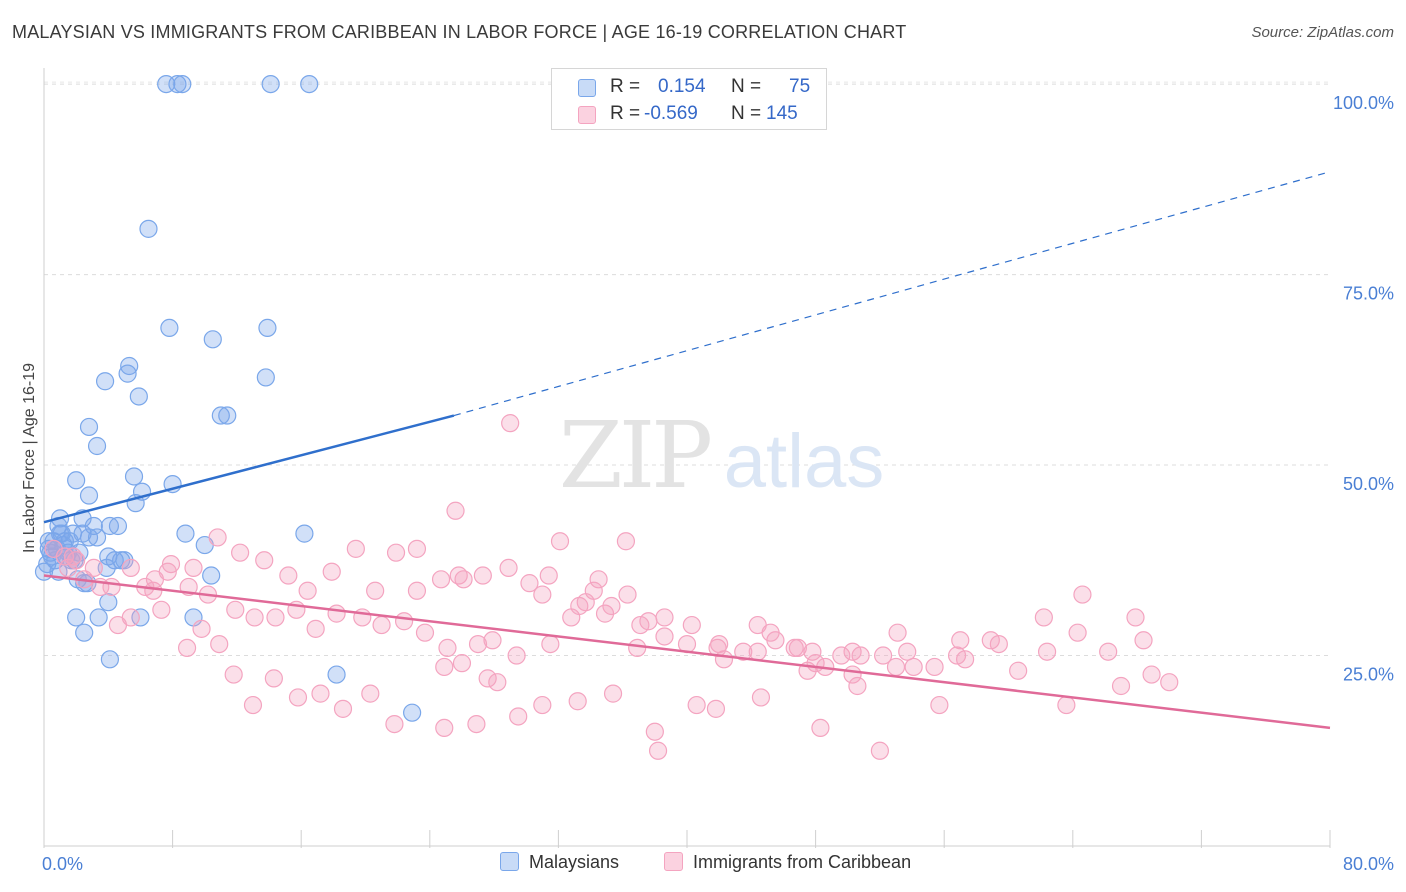 The width and height of the screenshot is (1406, 892). Describe the element at coordinates (587, 88) in the screenshot. I see `legend-swatch-malaysians` at that location.